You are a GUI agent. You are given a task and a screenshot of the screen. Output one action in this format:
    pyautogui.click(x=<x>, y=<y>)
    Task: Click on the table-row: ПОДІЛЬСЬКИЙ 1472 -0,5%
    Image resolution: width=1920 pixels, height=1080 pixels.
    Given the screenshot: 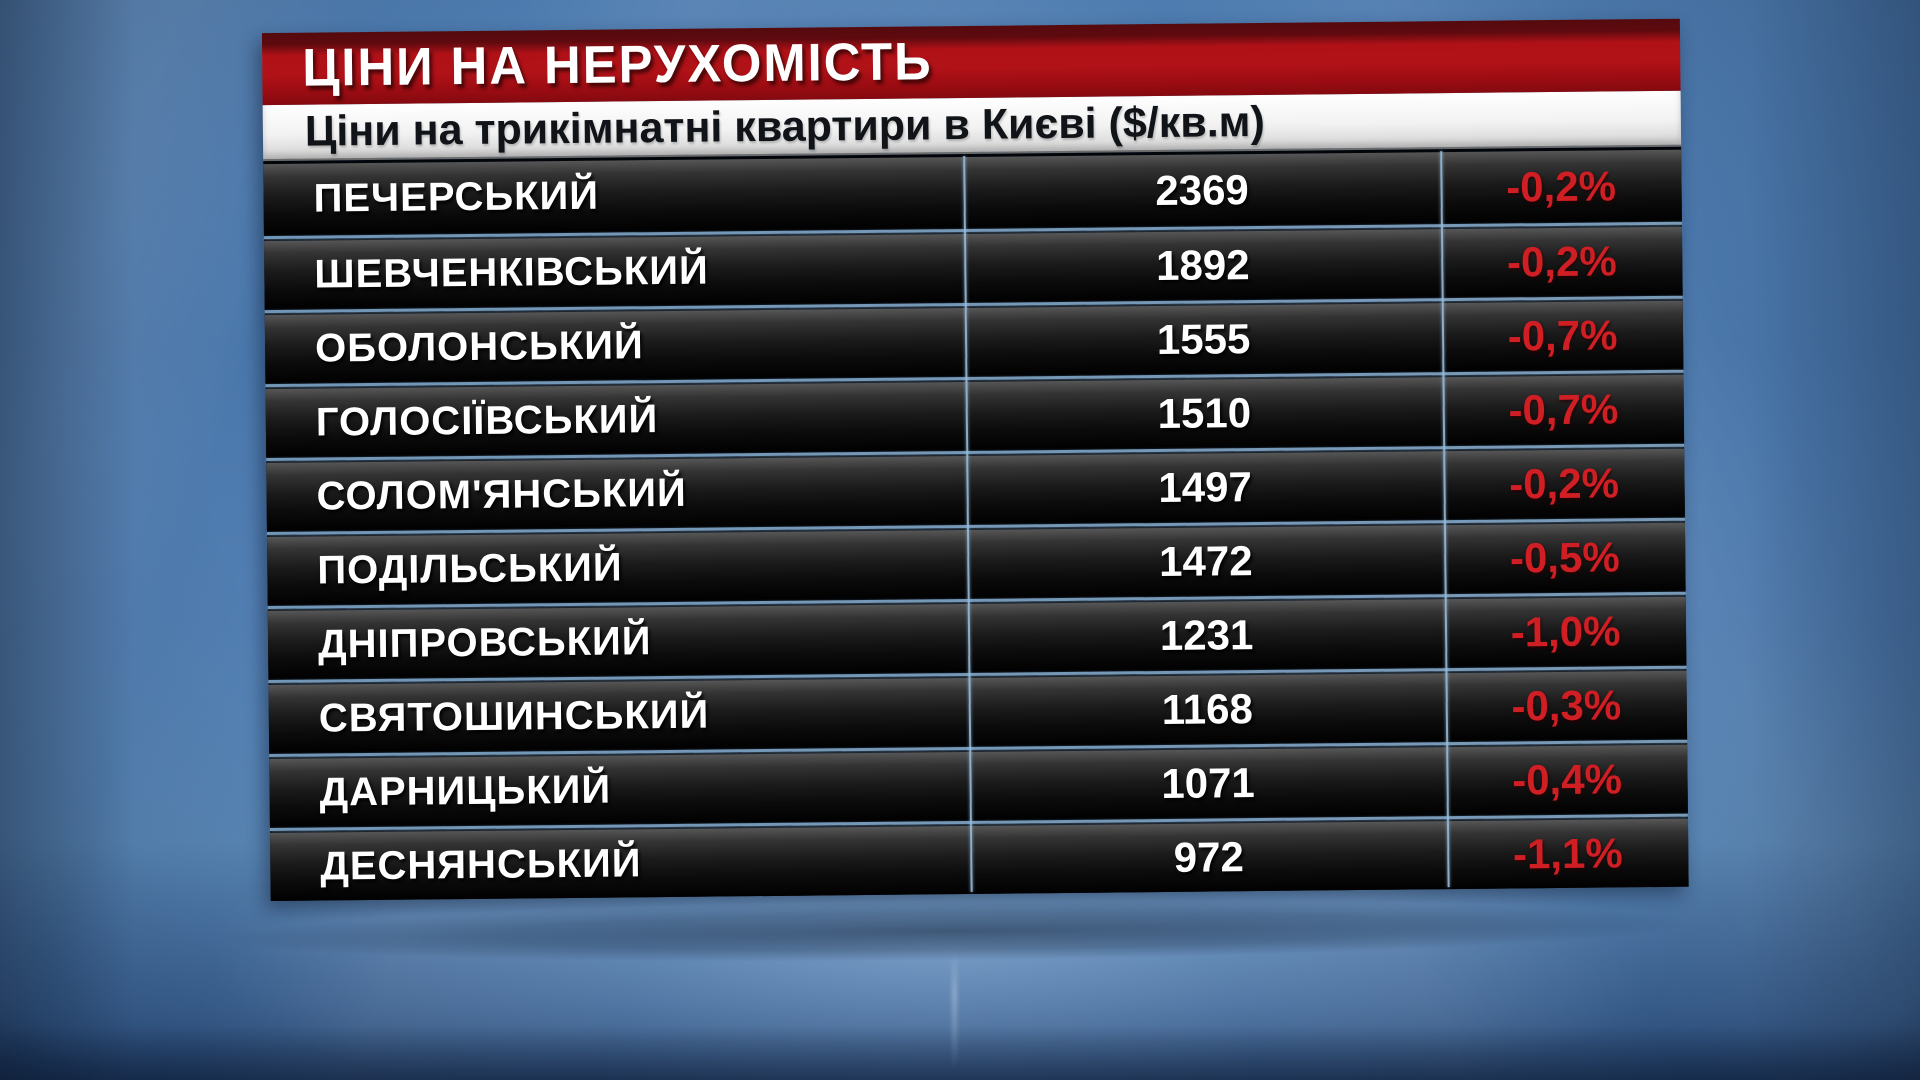 What is the action you would take?
    pyautogui.click(x=976, y=561)
    